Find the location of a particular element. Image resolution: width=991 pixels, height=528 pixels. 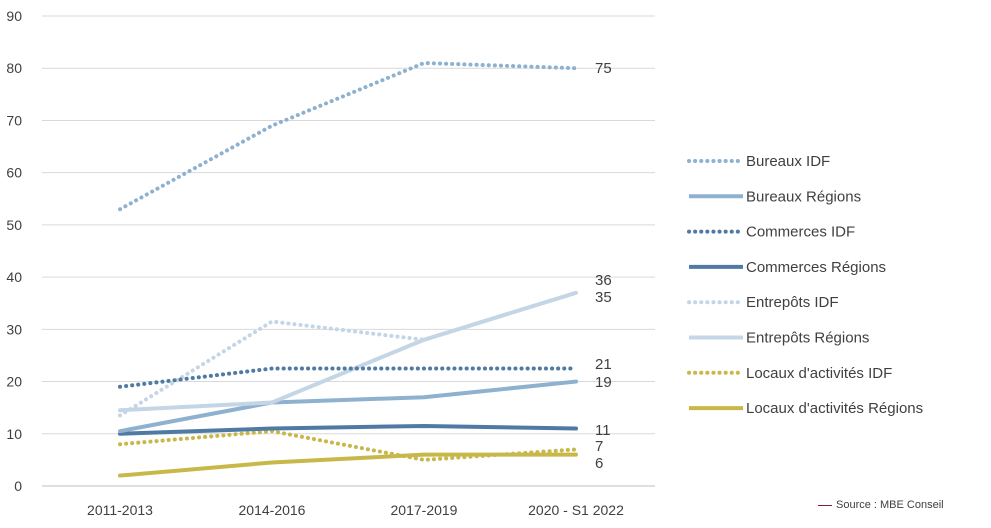

legend-label: Entrepôts IDF is located at coordinates (792, 302).